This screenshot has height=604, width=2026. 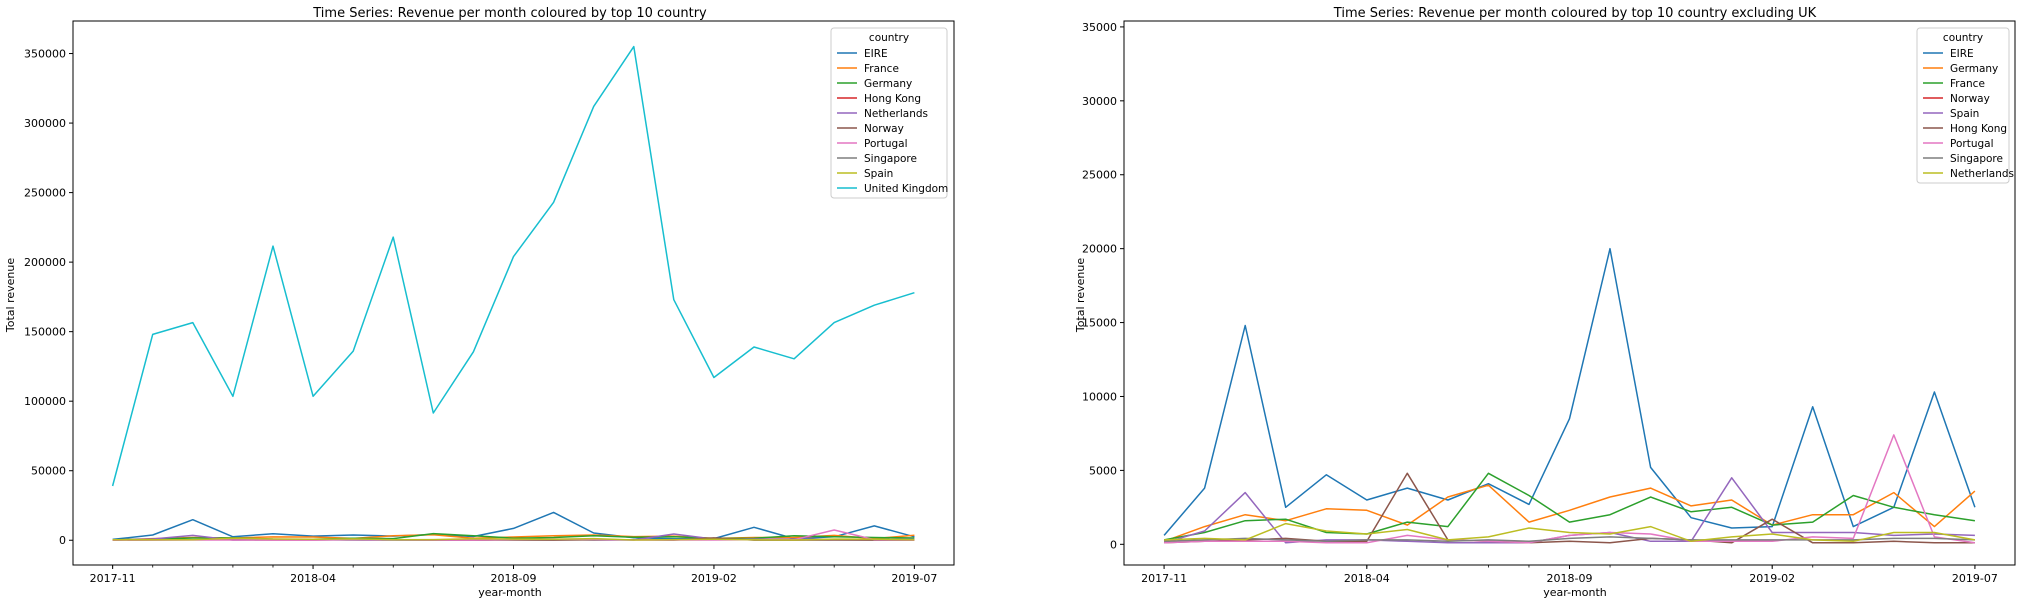 I want to click on y-tick-label: 30000, so click(x=1099, y=101).